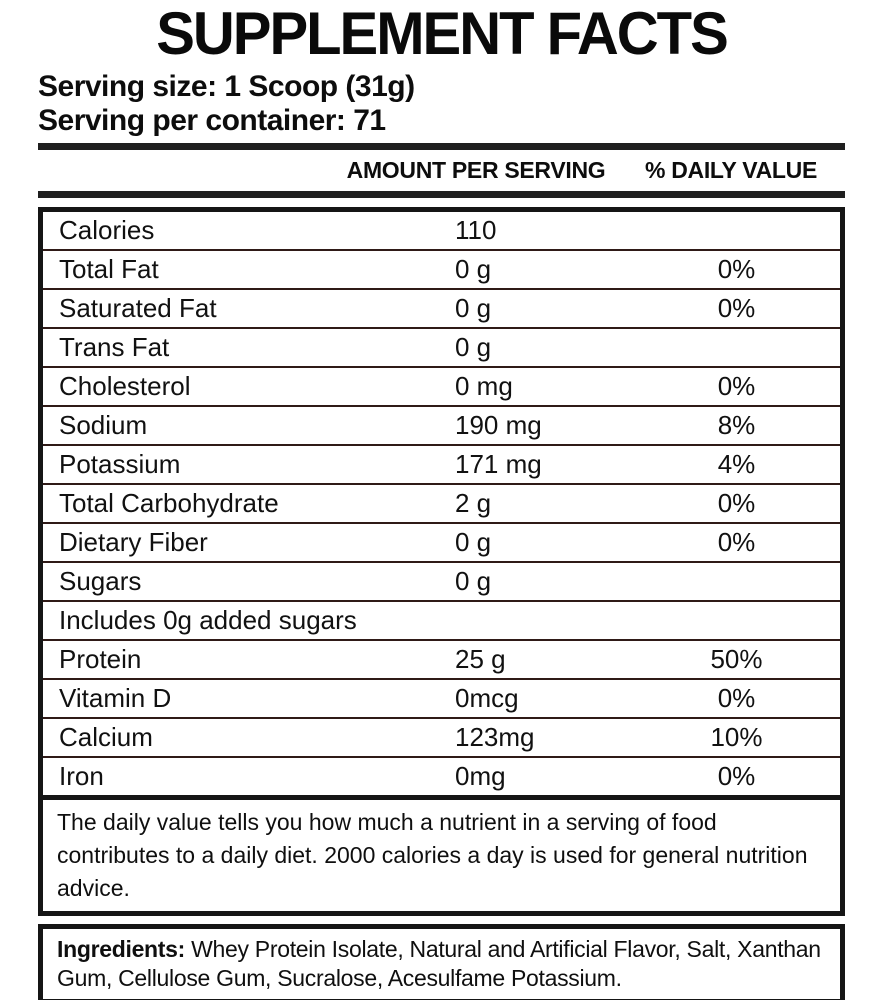 The width and height of the screenshot is (880, 1000). What do you see at coordinates (476, 230) in the screenshot?
I see `nutrient-amount: 110` at bounding box center [476, 230].